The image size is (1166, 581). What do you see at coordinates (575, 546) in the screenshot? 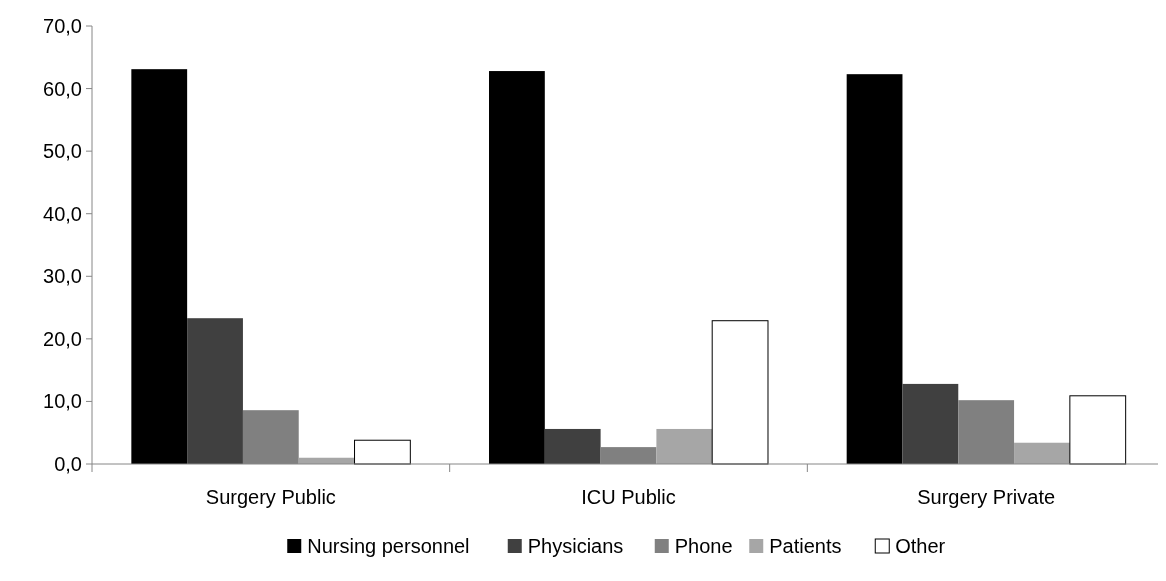
I see `legend-label: Physicians` at bounding box center [575, 546].